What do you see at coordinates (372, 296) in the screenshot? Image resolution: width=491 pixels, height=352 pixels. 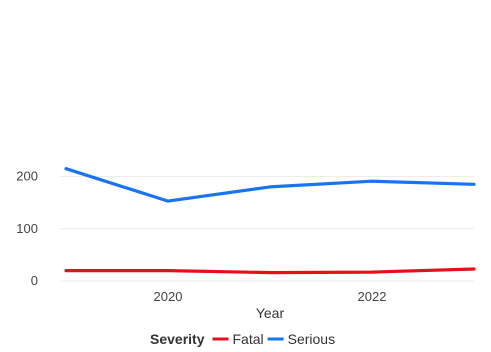 I see `x-tick-label: 2022` at bounding box center [372, 296].